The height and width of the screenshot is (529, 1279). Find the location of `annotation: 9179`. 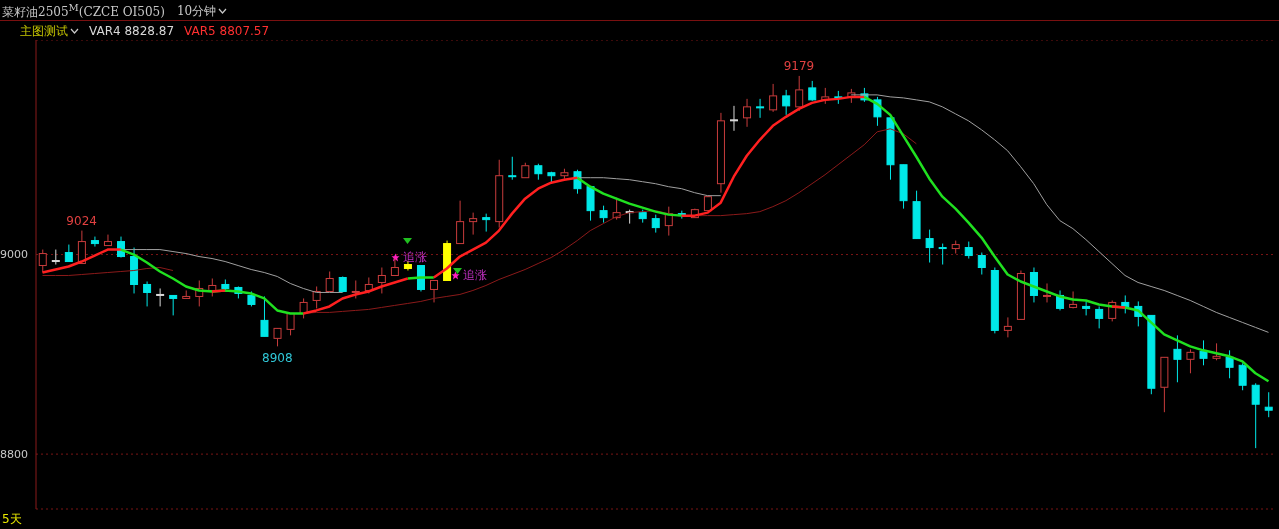

annotation: 9179 is located at coordinates (799, 65).